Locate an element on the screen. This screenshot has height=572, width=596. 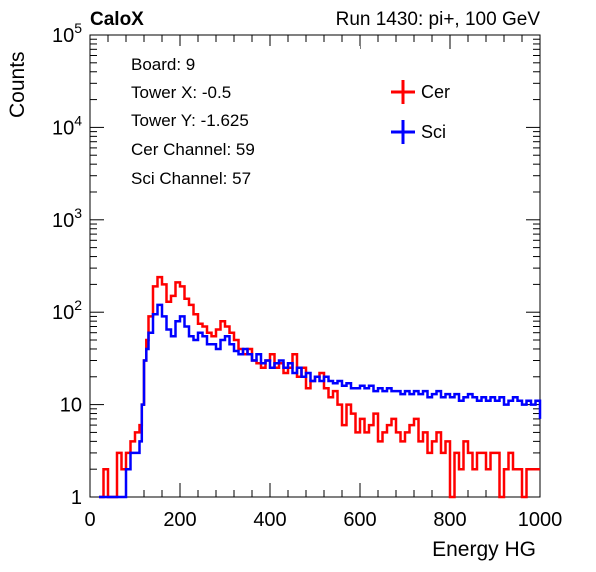
x-axis-label: Energy HG is located at coordinates (484, 549).